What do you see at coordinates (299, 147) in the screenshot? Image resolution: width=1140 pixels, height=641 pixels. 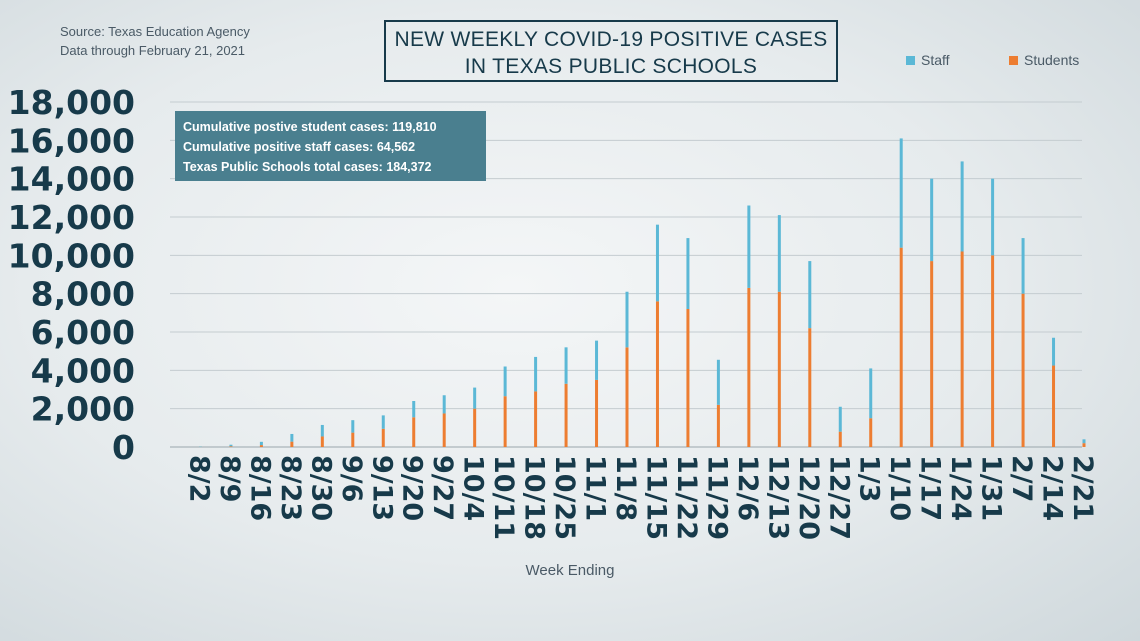 I see `info-staff-cases: Cumulative positive staff cases: 64,562` at bounding box center [299, 147].